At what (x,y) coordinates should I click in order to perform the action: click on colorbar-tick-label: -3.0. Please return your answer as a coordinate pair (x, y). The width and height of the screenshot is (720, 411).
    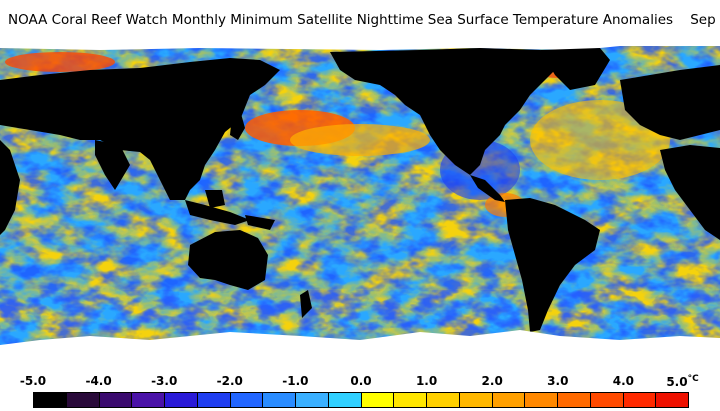
    Looking at the image, I should click on (164, 381).